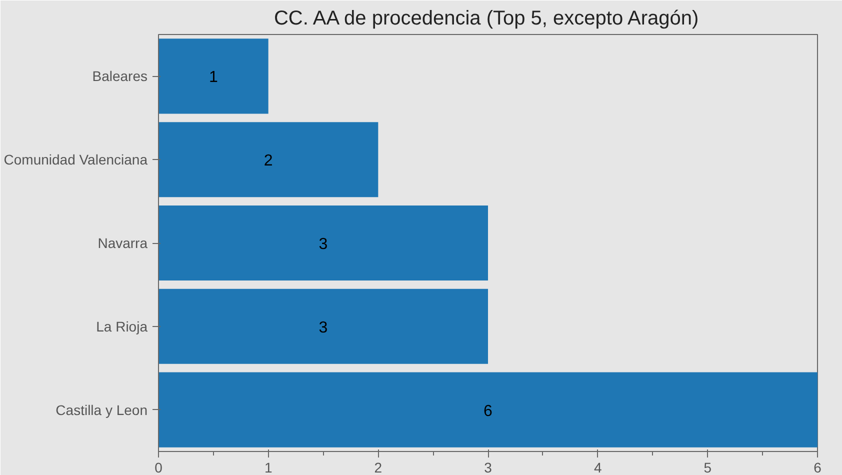 The width and height of the screenshot is (842, 475). Describe the element at coordinates (123, 243) in the screenshot. I see `y-tick-label: Navarra` at that location.